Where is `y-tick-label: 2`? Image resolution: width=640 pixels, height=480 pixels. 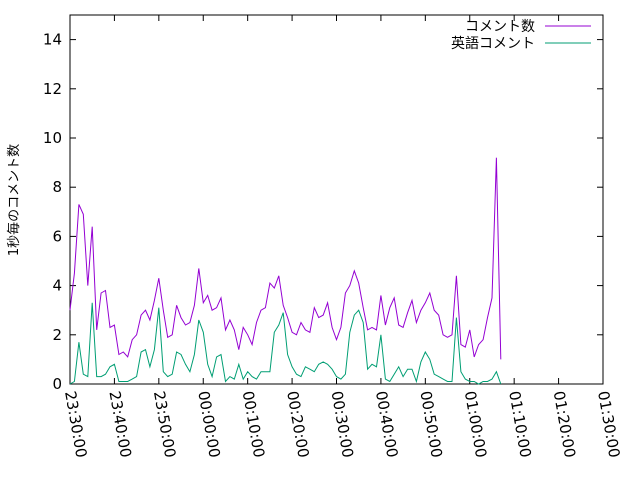
y-tick-label: 2 is located at coordinates (57, 335).